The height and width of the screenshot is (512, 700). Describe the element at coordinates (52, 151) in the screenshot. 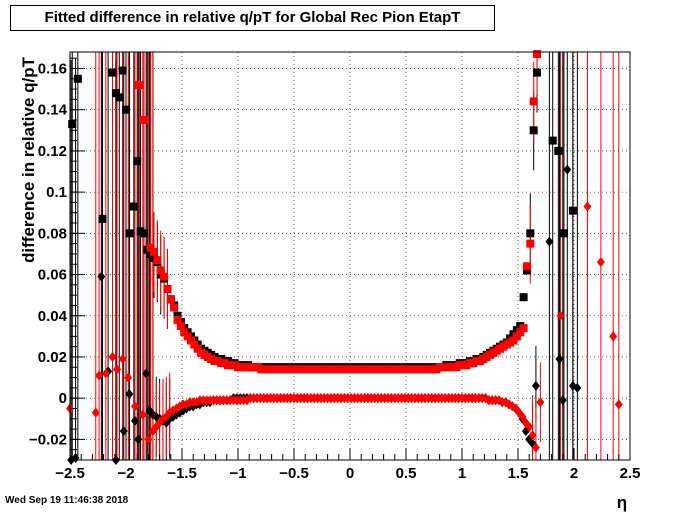

I see `y-tick-label: 0.12` at that location.